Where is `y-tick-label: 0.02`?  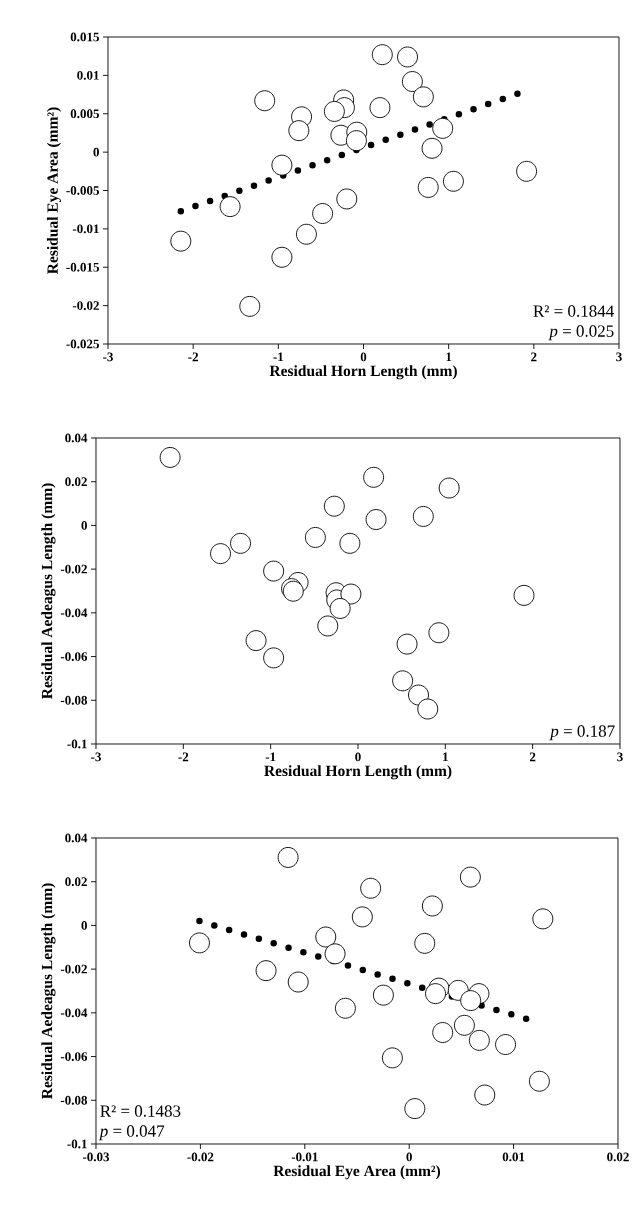 y-tick-label: 0.02 is located at coordinates (76, 482).